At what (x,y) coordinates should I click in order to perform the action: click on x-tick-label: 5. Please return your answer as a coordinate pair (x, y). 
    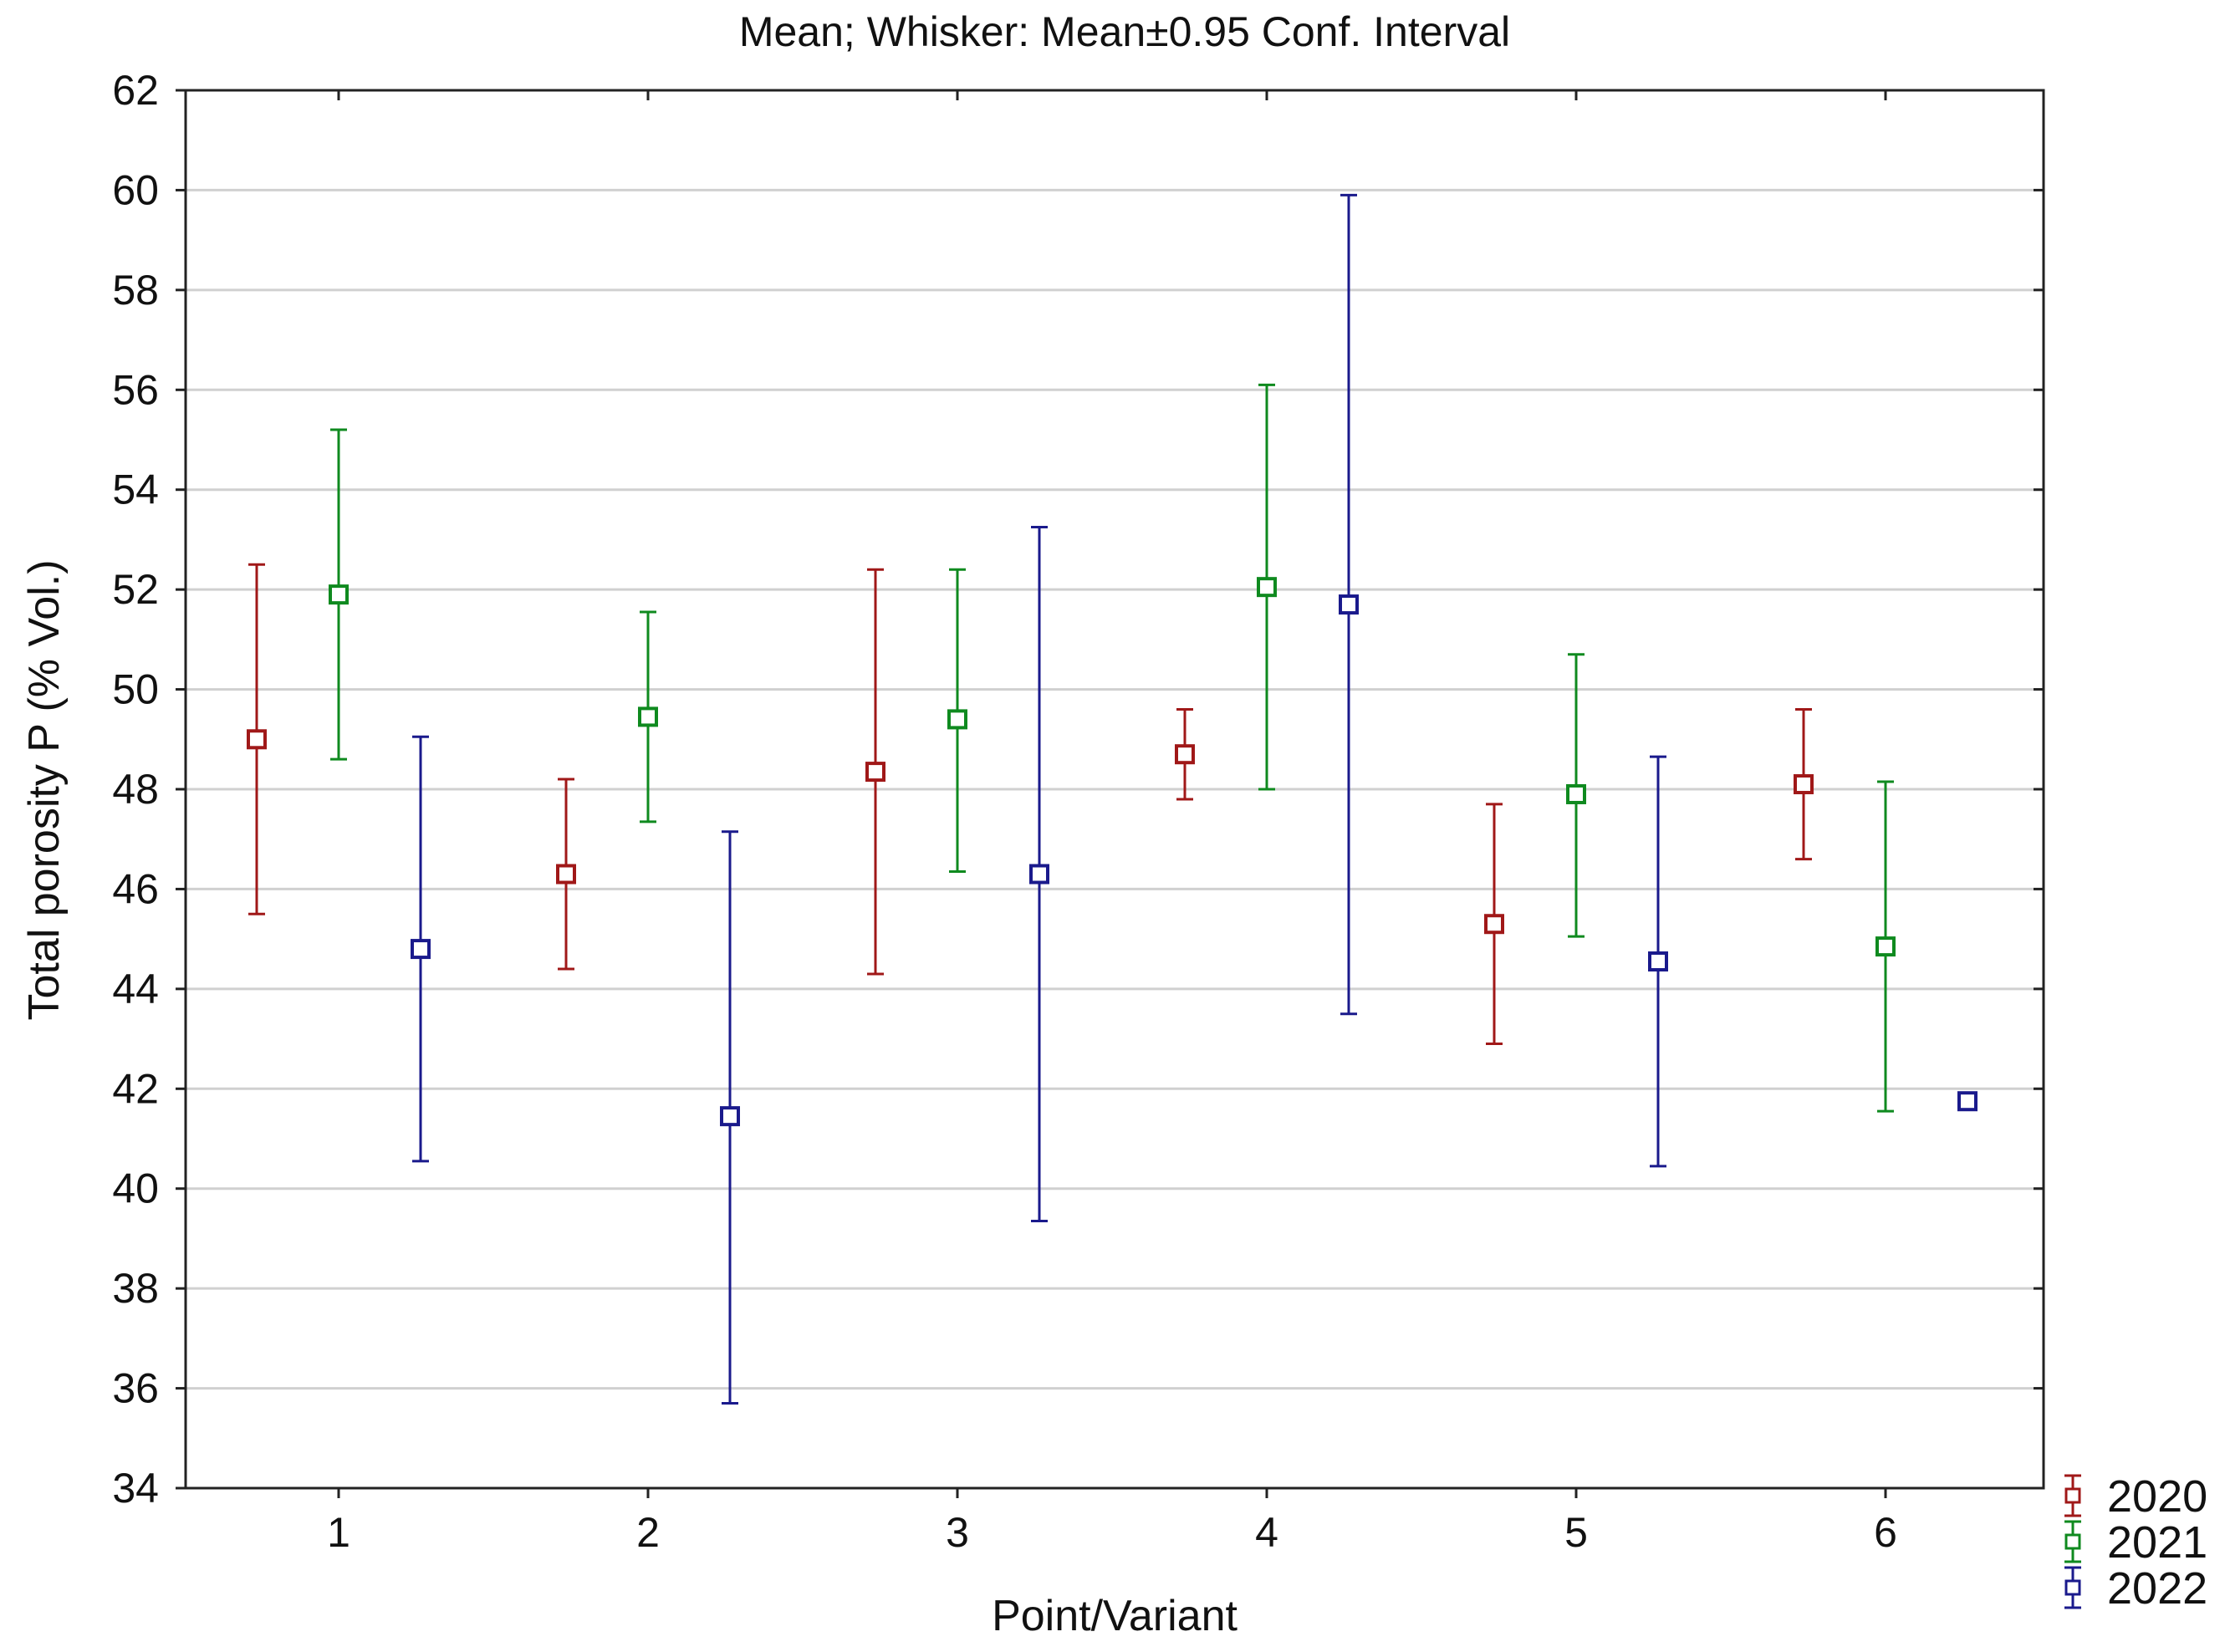
    Looking at the image, I should click on (1576, 1532).